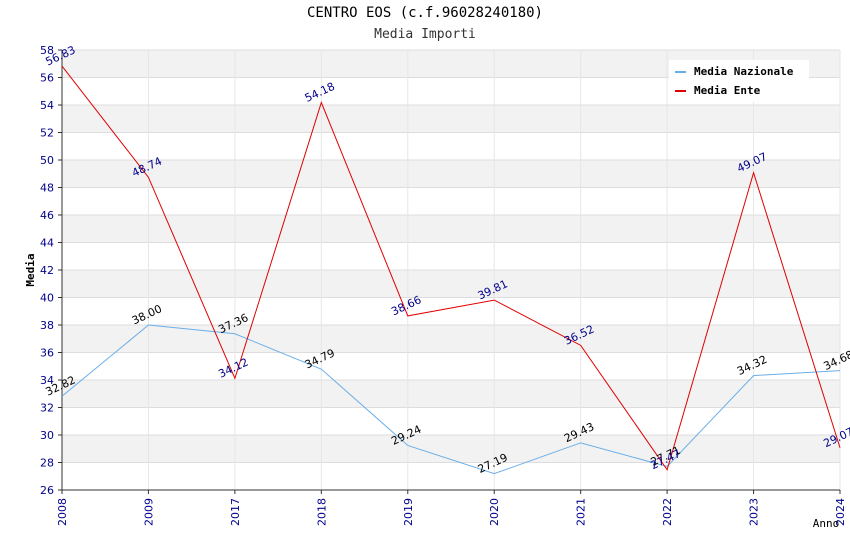 The width and height of the screenshot is (850, 550). I want to click on y-tick-label: 46, so click(47, 215).